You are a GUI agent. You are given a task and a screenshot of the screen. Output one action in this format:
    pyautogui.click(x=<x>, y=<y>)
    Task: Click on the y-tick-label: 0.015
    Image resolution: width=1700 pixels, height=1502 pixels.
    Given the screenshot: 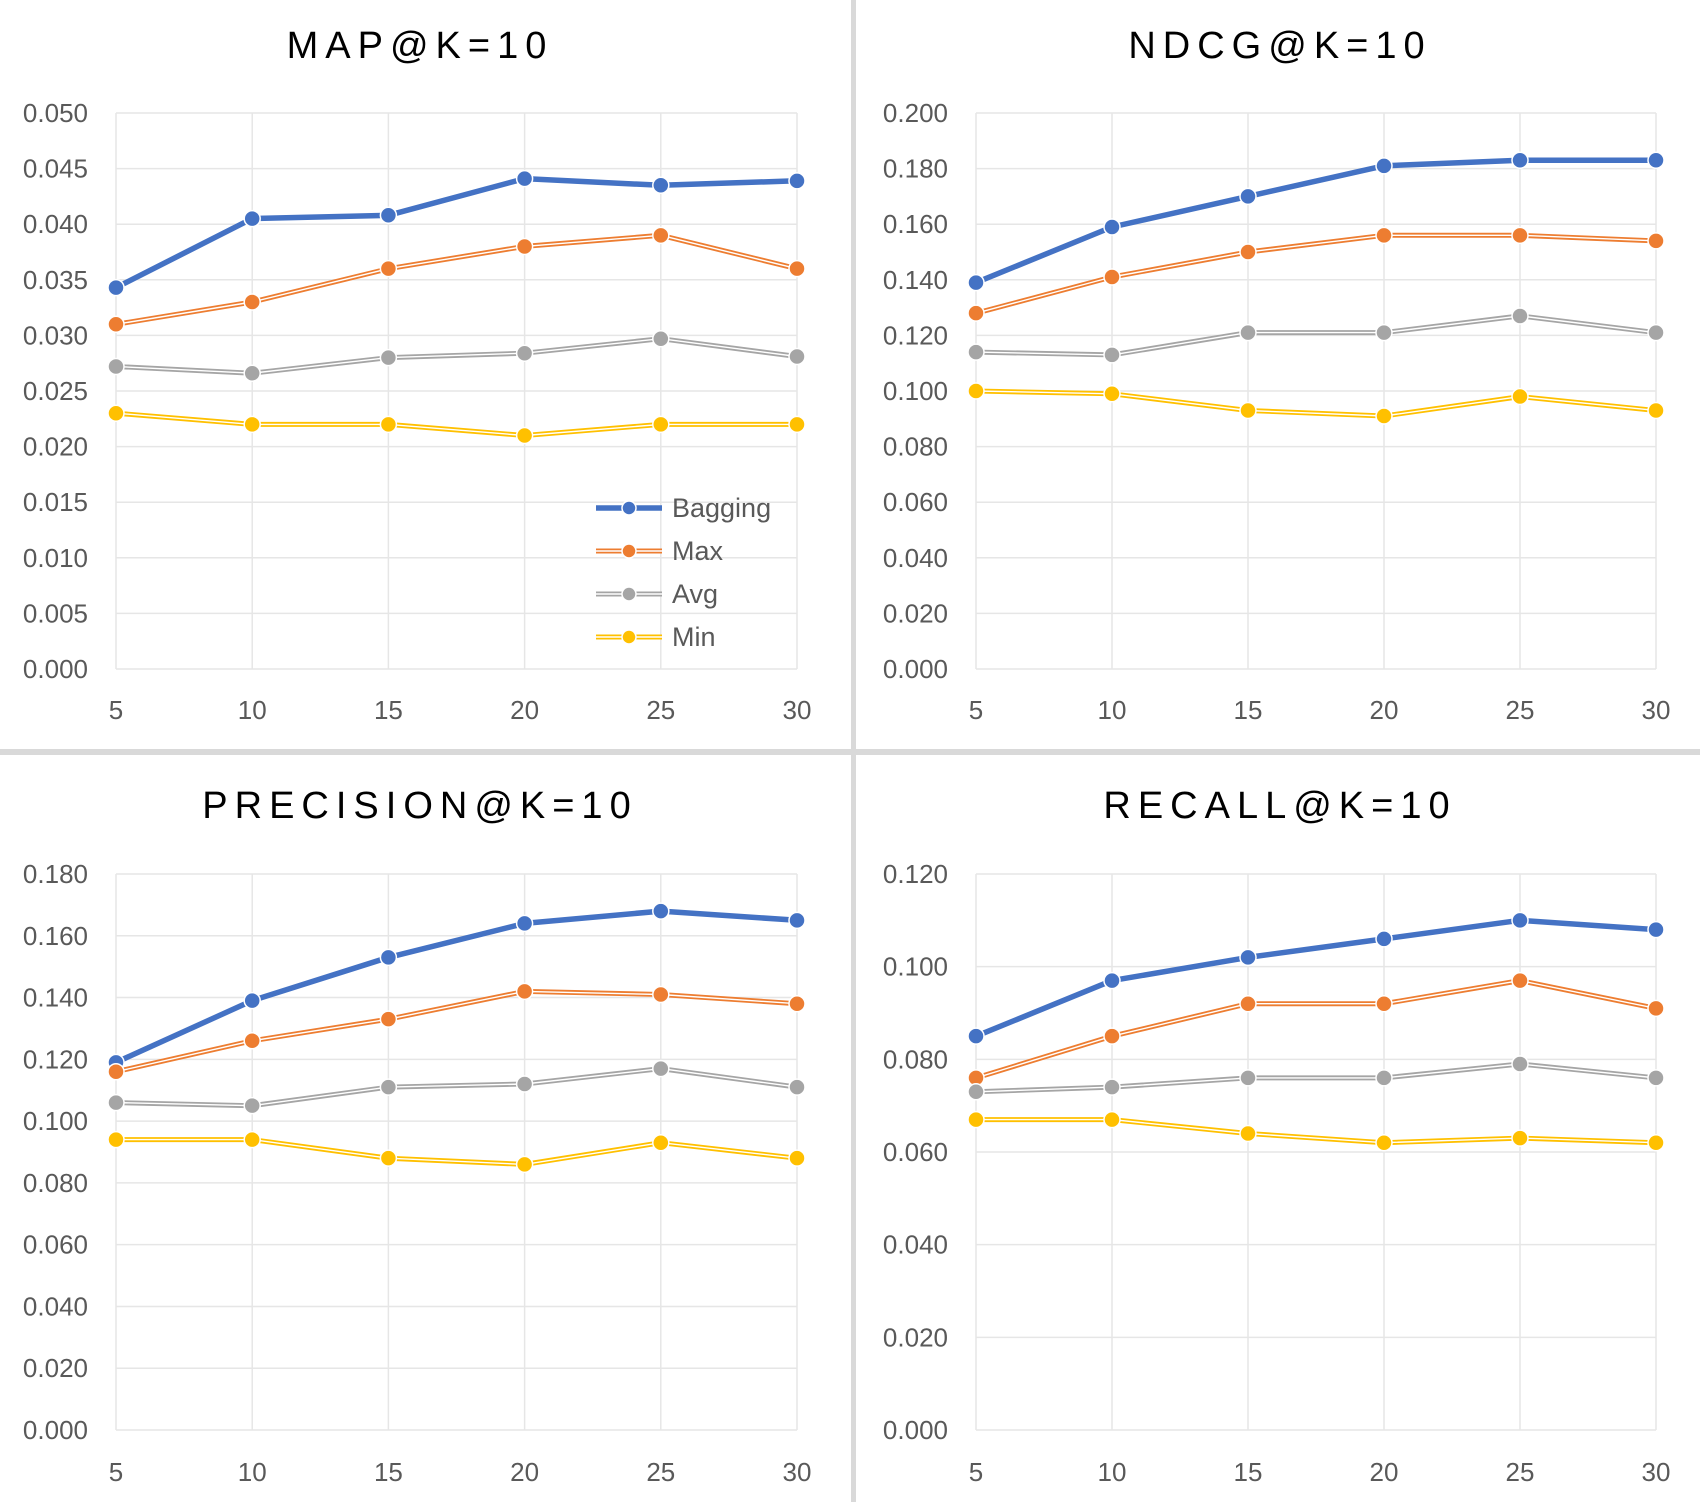 What is the action you would take?
    pyautogui.click(x=55, y=502)
    